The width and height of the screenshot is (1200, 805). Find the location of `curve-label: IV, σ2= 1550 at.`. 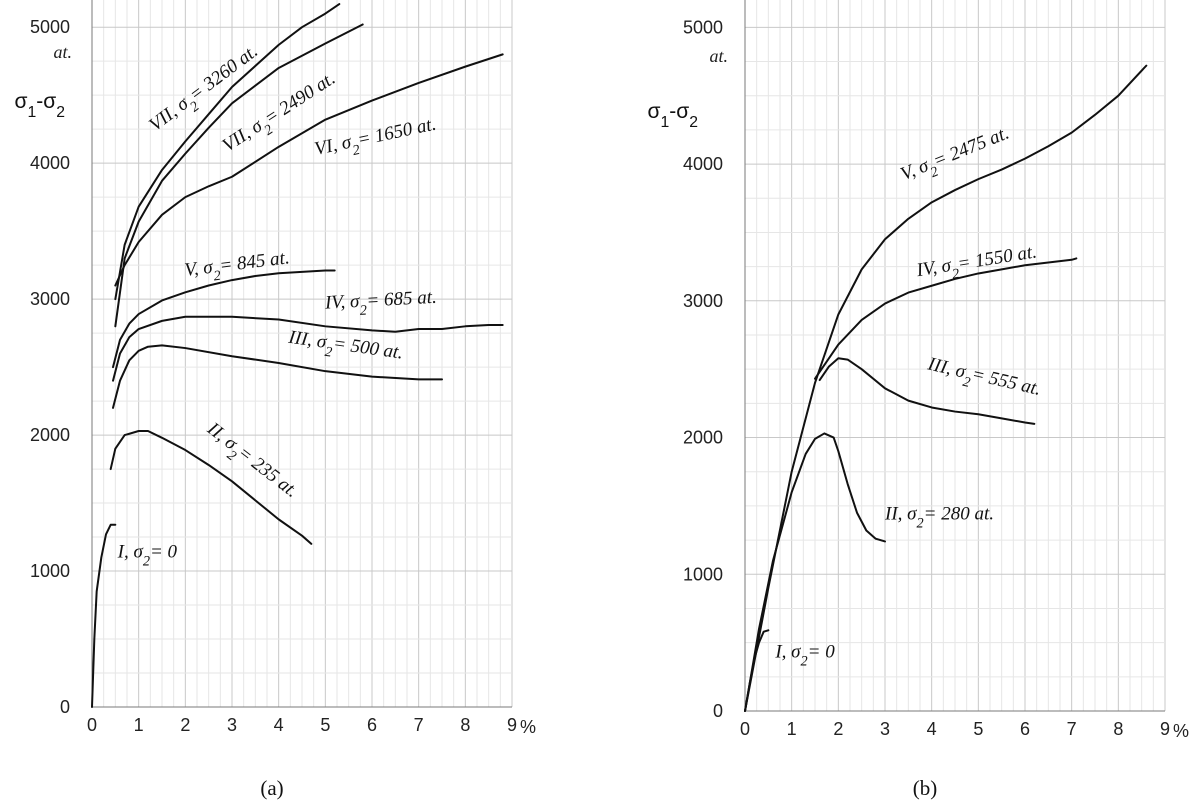

curve-label: IV, σ2= 1550 at. is located at coordinates (976, 264).